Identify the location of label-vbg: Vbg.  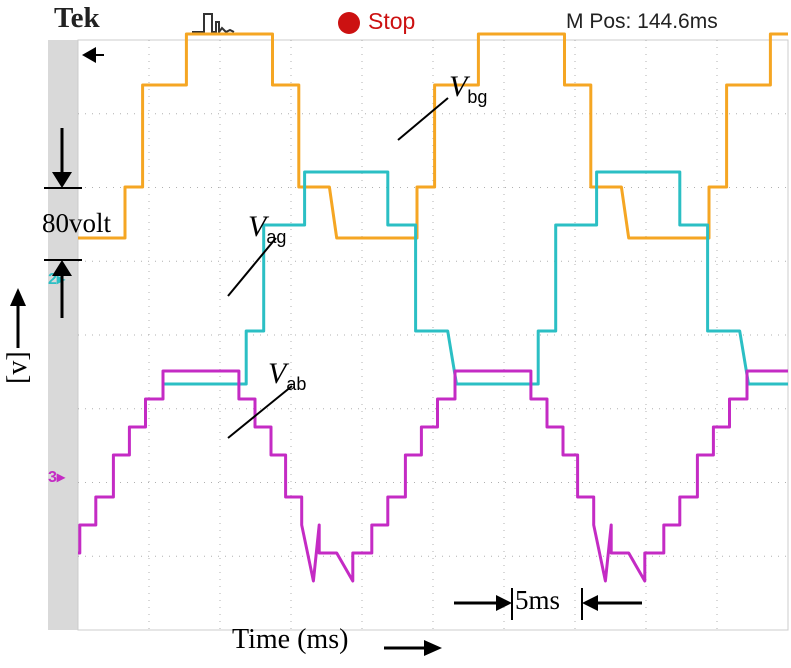
(468, 88).